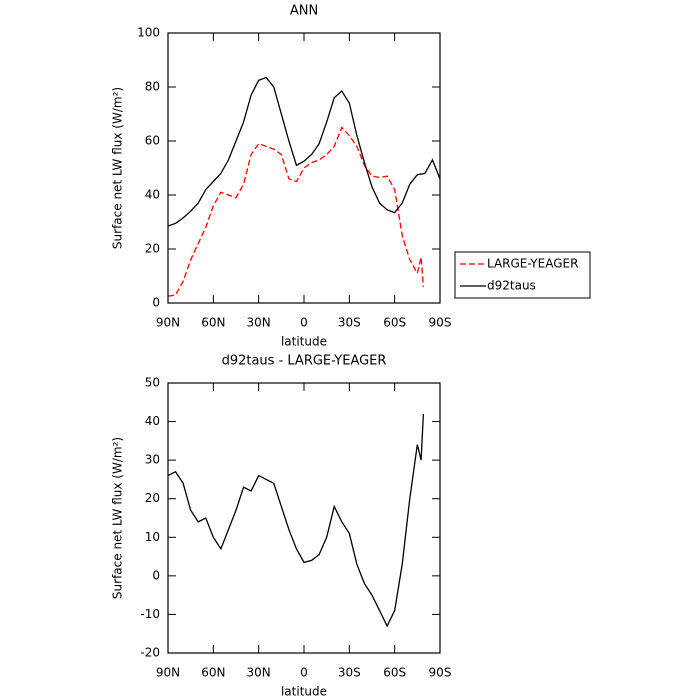 The width and height of the screenshot is (700, 700). Describe the element at coordinates (511, 286) in the screenshot. I see `legend-label: d92taus` at that location.